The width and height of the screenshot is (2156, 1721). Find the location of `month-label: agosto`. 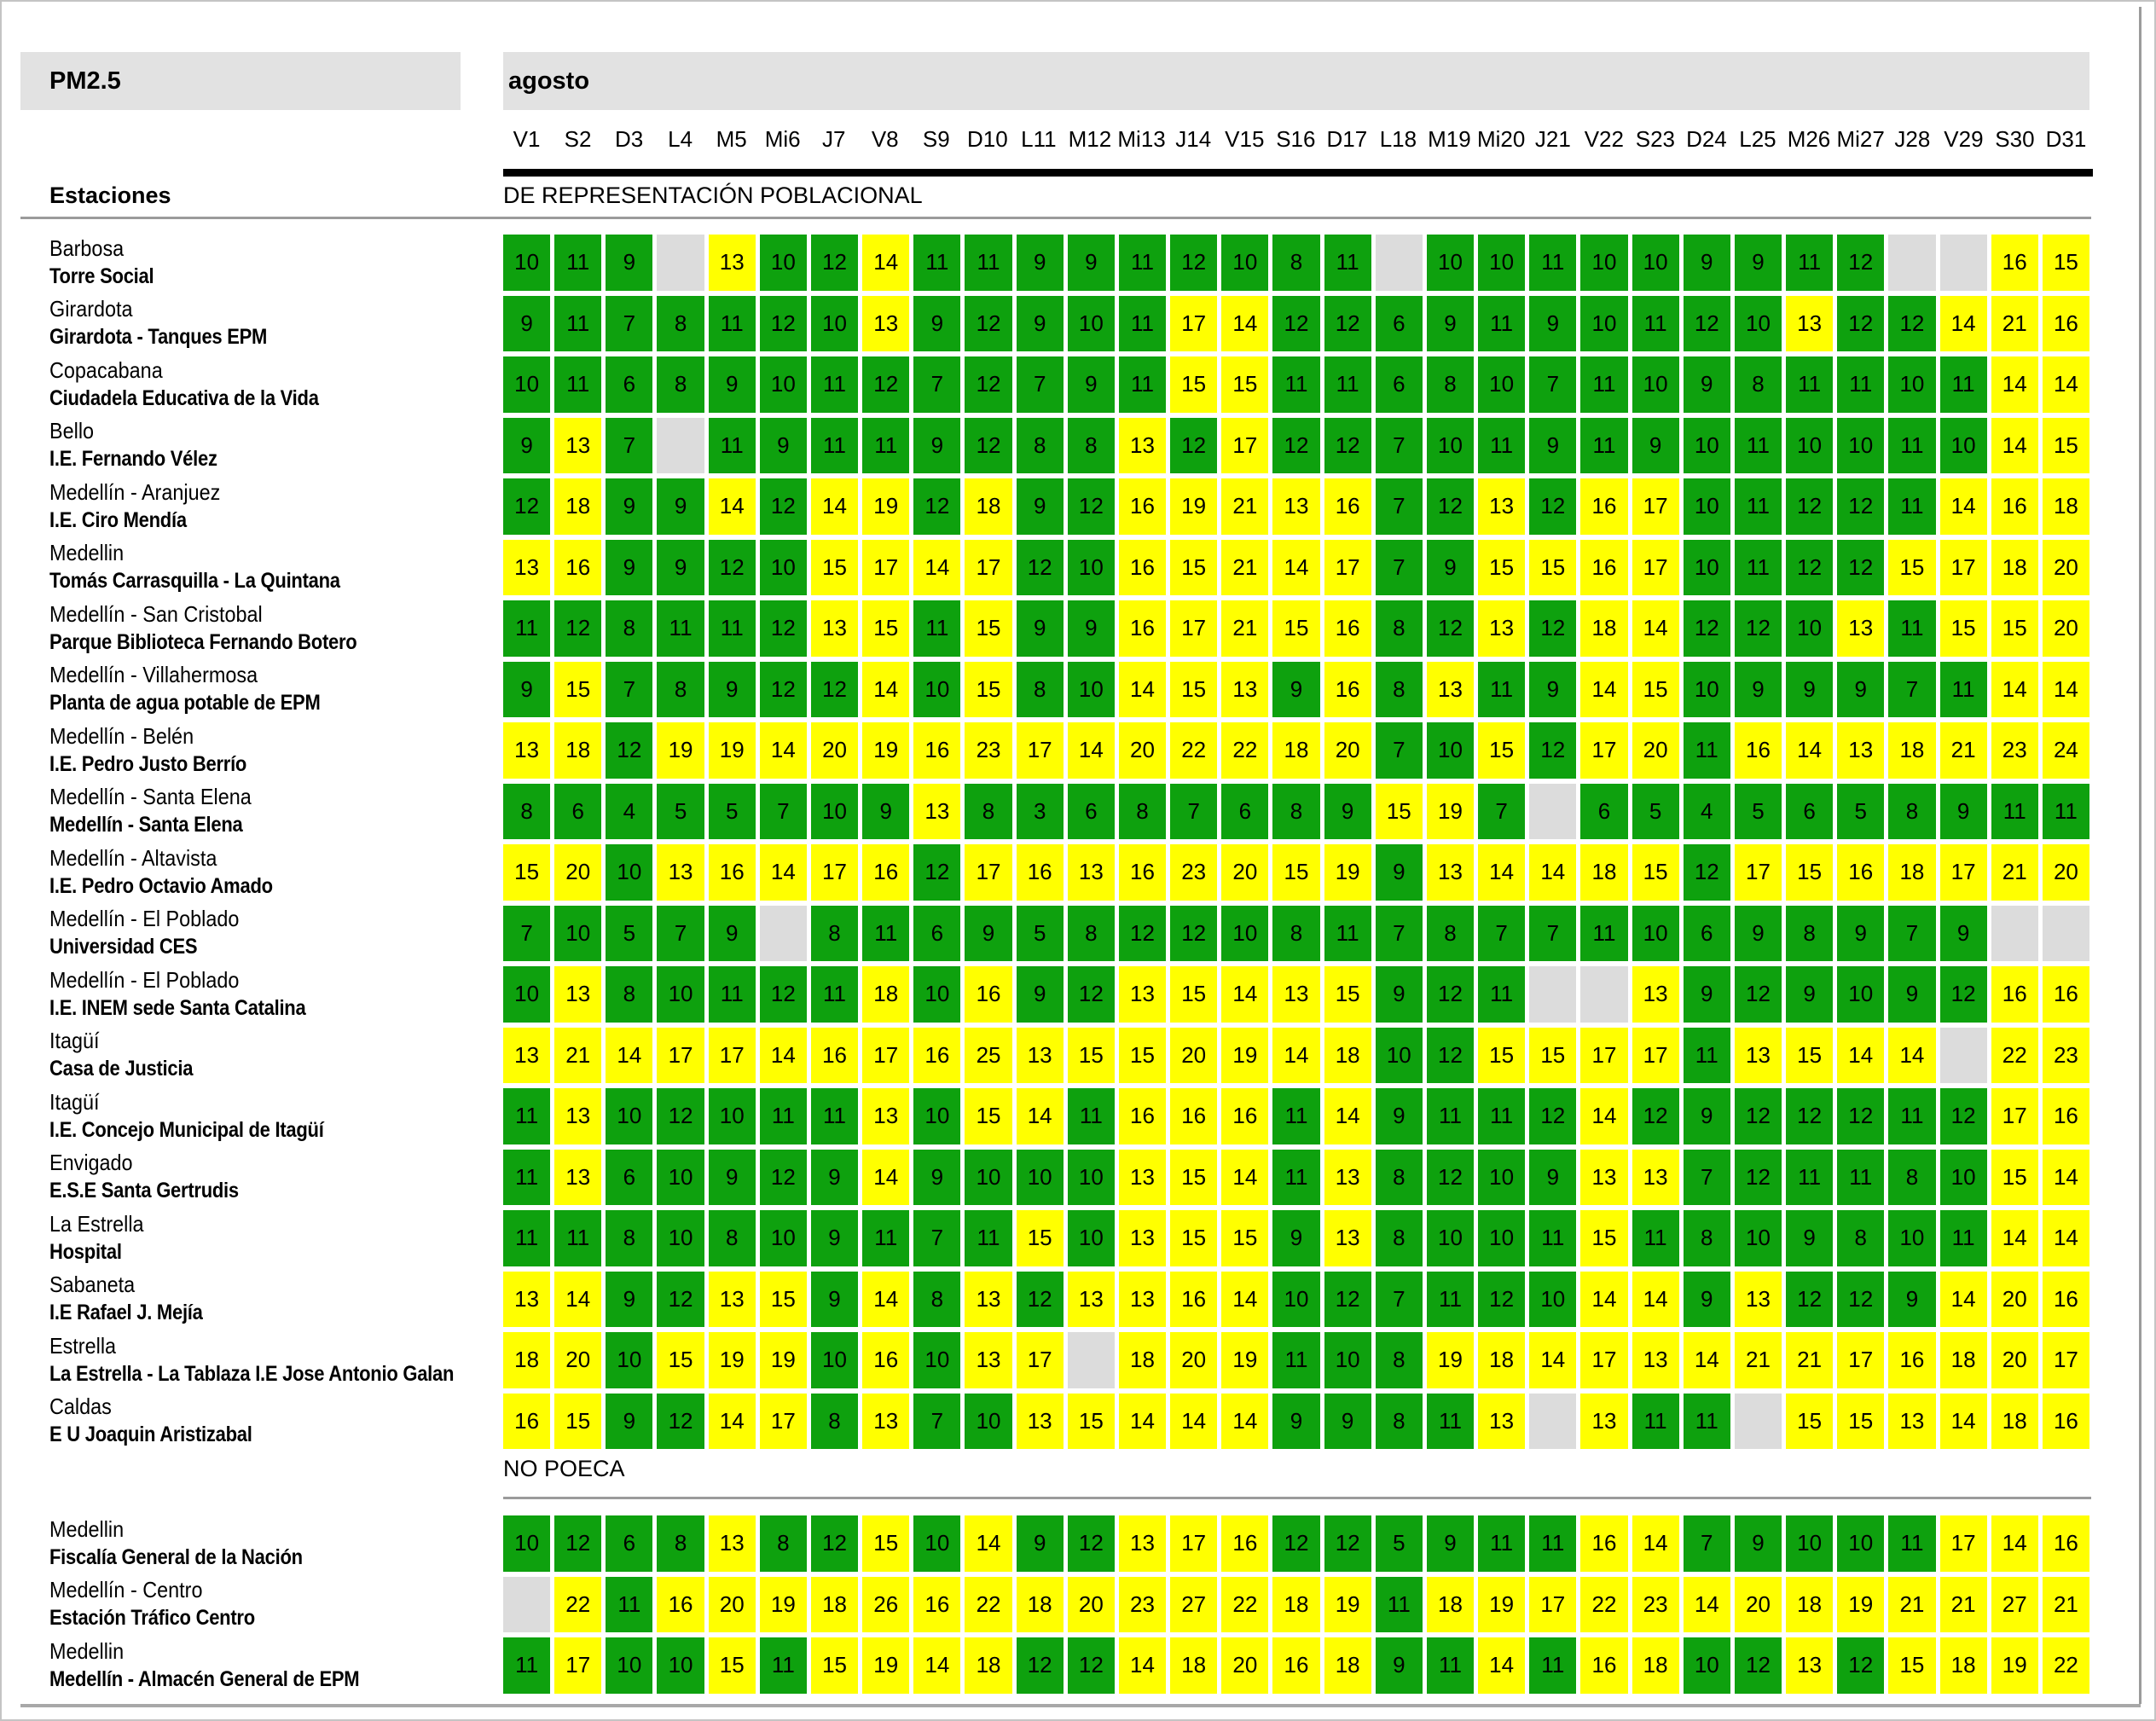

month-label: agosto is located at coordinates (549, 81).